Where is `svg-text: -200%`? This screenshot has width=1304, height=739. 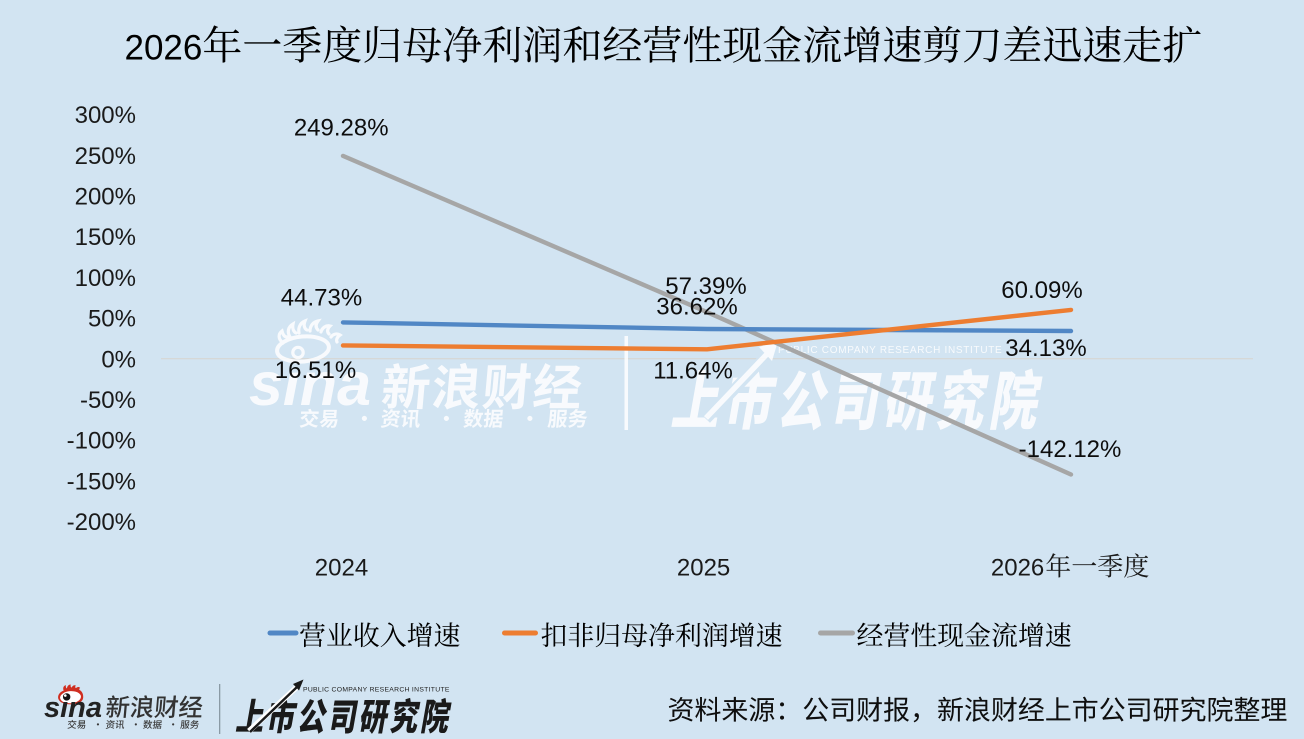 svg-text: -200% is located at coordinates (101, 522).